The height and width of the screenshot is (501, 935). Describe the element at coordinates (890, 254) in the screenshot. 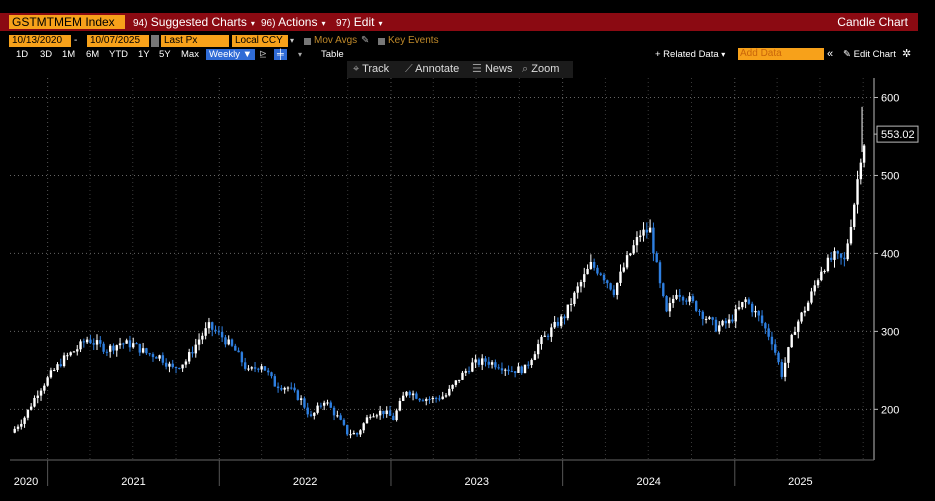

I see `y-tick-label: 400` at that location.